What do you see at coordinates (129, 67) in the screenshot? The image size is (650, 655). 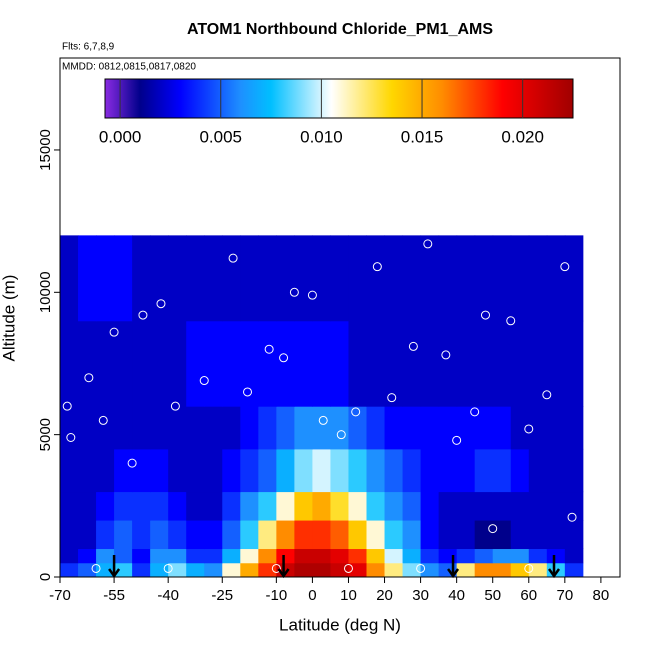 I see `annotation: MMDD: 0812,0815,0817,0820` at bounding box center [129, 67].